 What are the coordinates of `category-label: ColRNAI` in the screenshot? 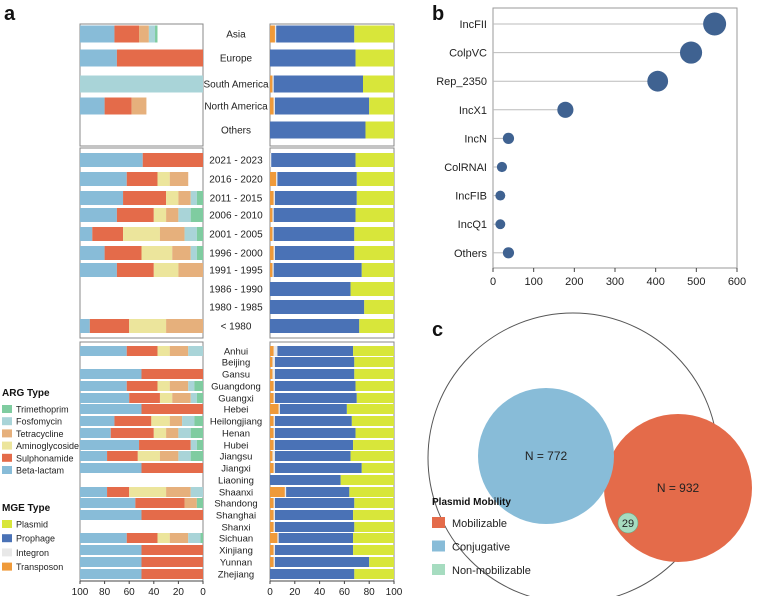 It's located at (465, 168).